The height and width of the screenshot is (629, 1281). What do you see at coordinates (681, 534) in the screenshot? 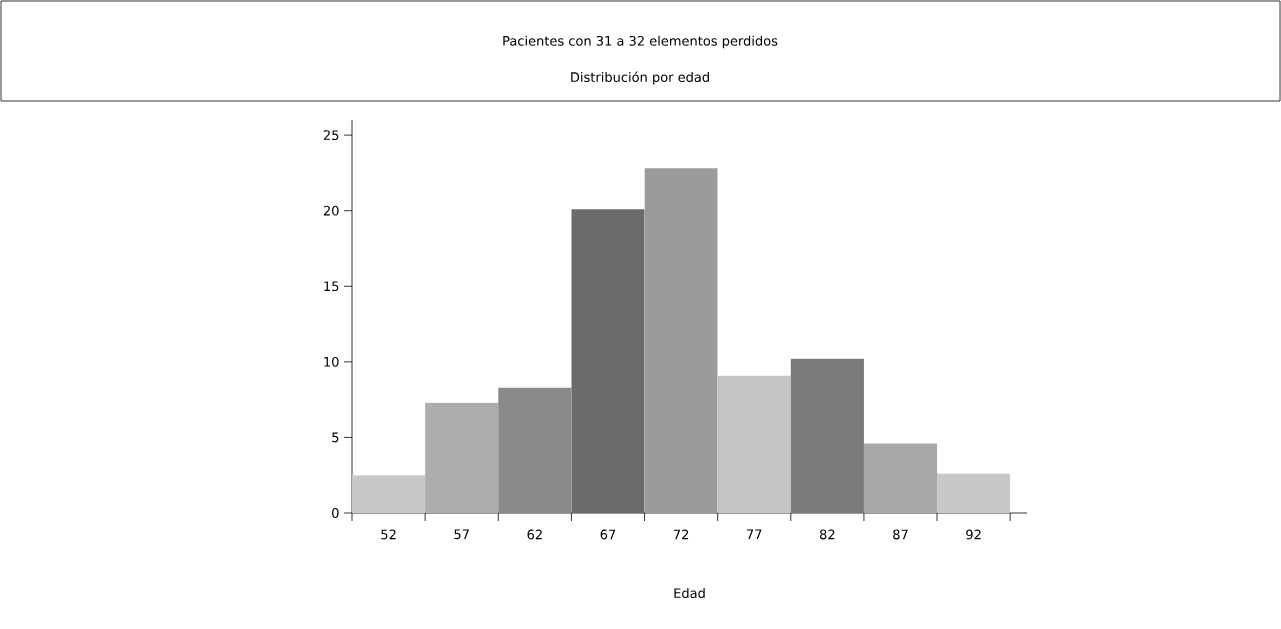
I see `x-tick-label: 72` at bounding box center [681, 534].